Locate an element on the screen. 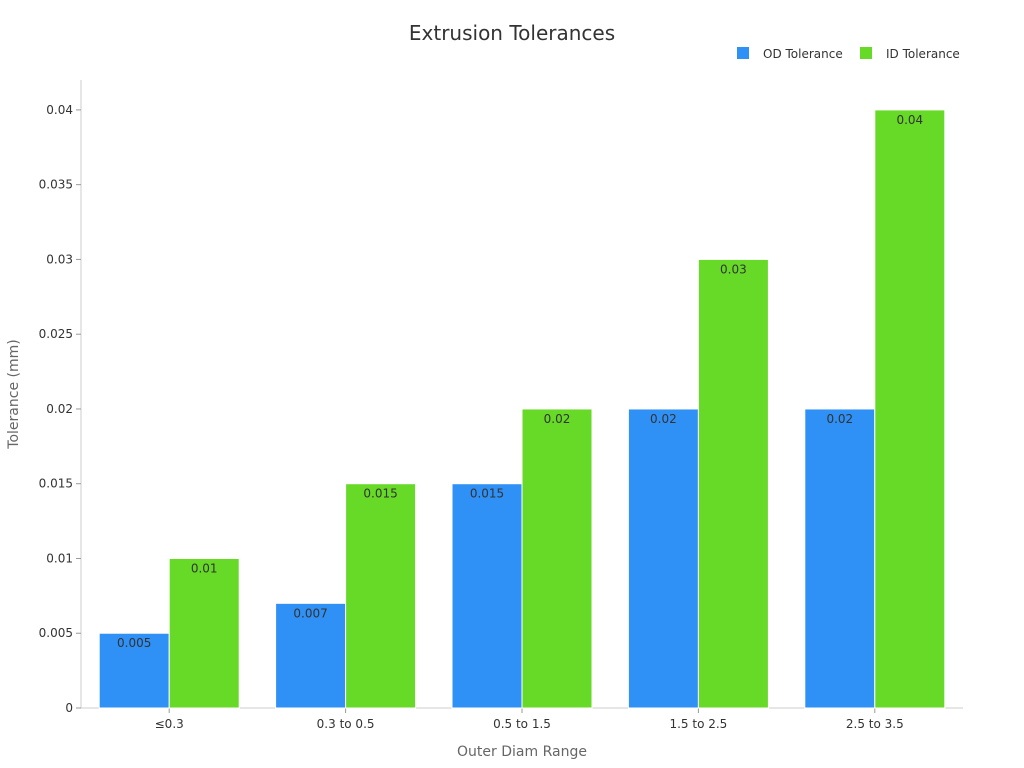 The image size is (1024, 768). x-tick-label: ≤0.3 is located at coordinates (169, 724).